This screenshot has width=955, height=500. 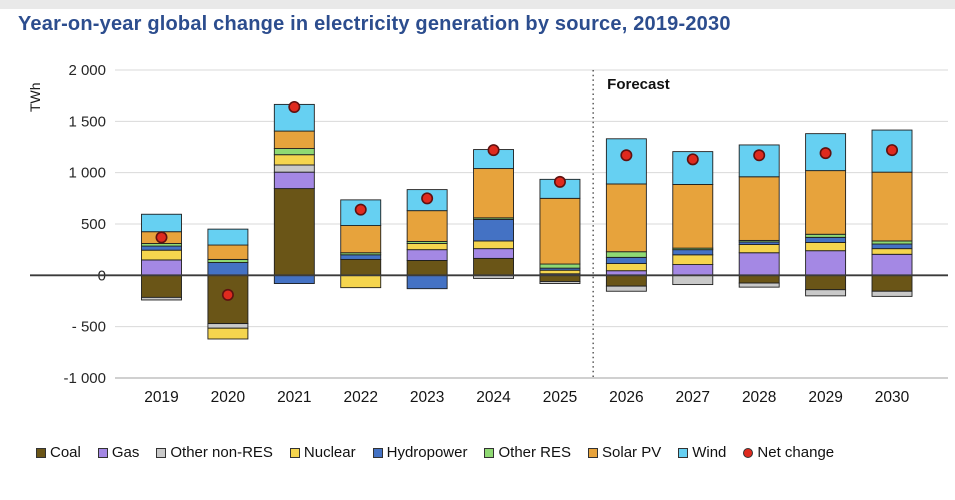 I want to click on legend-swatch-solar-pv, so click(x=593, y=452).